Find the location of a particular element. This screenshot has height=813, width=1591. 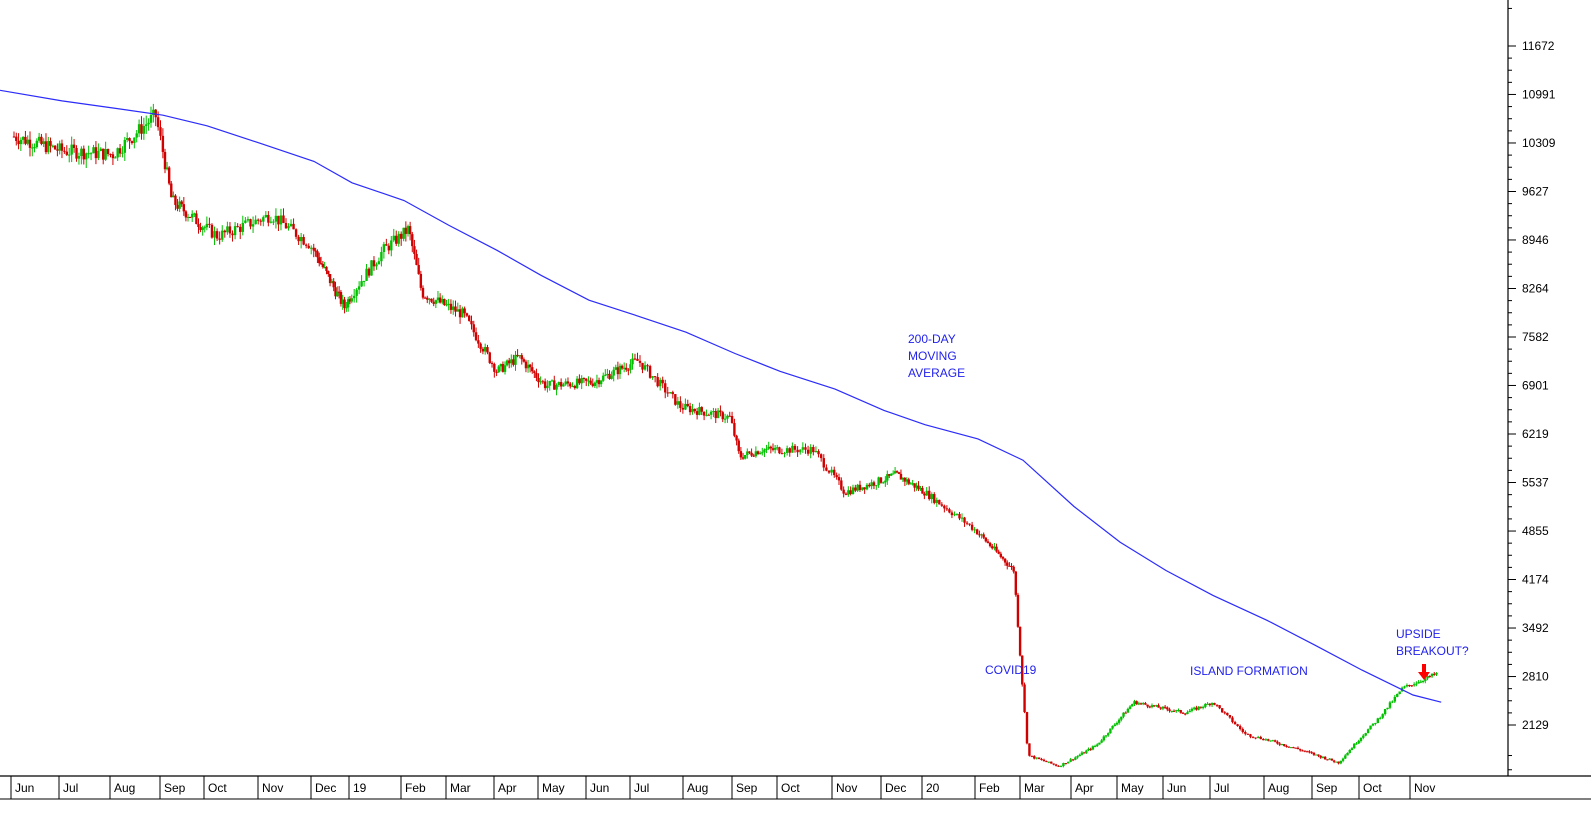

y-tick-label: 8264 is located at coordinates (1535, 288).